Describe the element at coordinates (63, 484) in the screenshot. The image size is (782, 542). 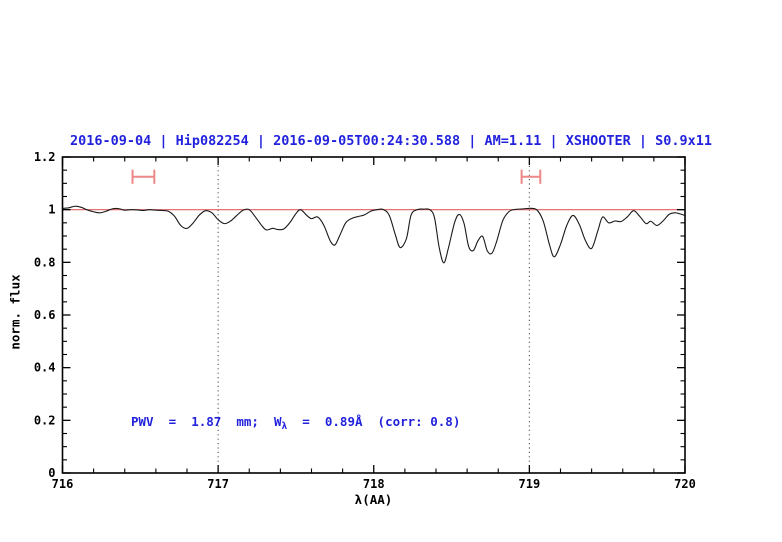
I see `x-tick-label: 716` at that location.